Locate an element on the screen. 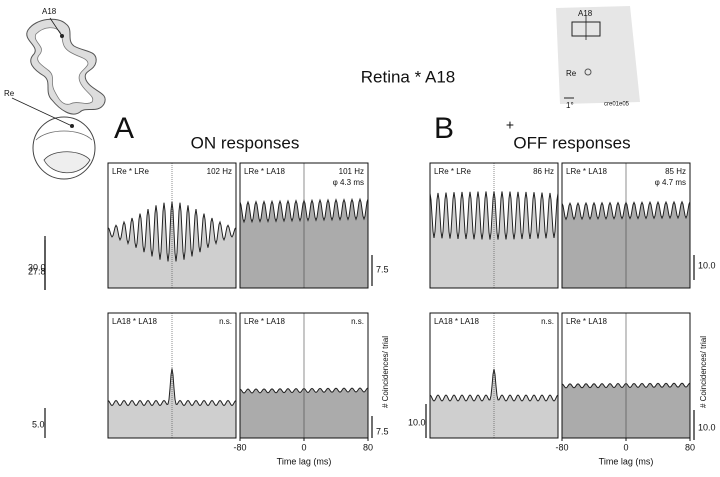 Image resolution: width=720 pixels, height=477 pixels. section-letter: B is located at coordinates (444, 128).